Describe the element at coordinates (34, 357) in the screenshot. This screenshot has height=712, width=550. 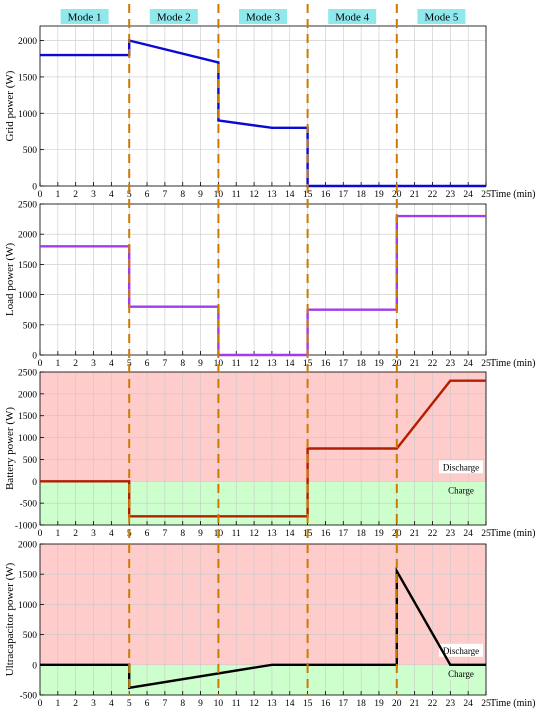
I see `y-tick-label: 0` at that location.